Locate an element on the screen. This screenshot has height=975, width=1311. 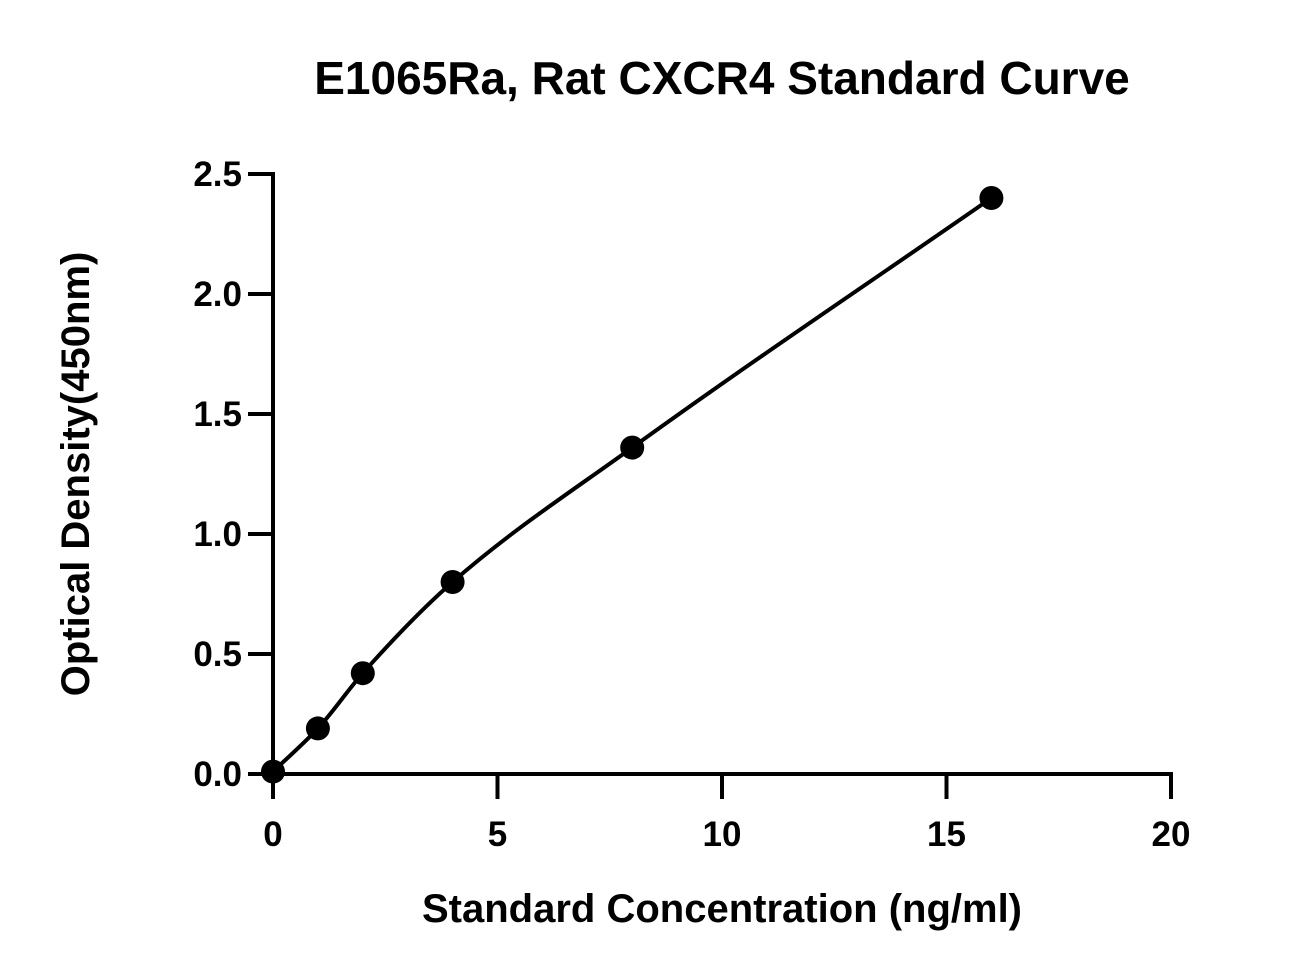
y-tick-label: 2.5 is located at coordinates (217, 174).